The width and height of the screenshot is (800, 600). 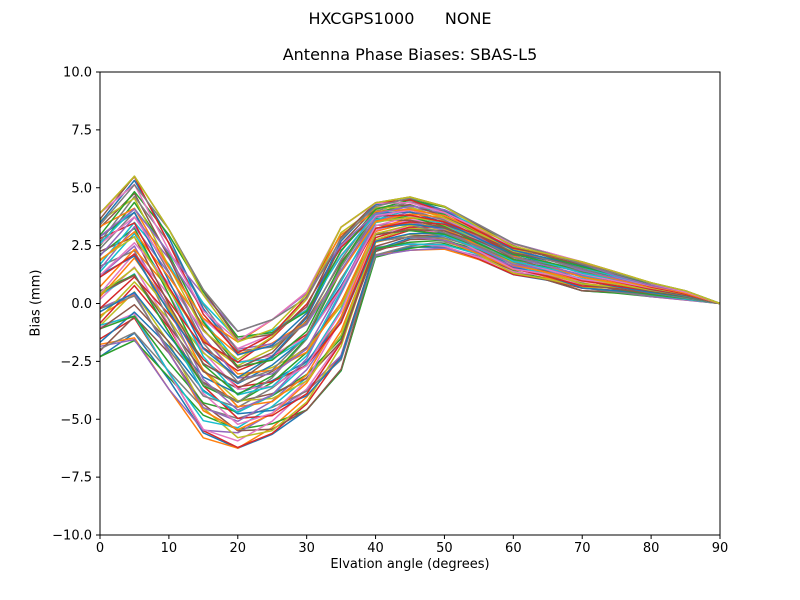 I want to click on y-tick-label: −5.0, so click(x=76, y=420).